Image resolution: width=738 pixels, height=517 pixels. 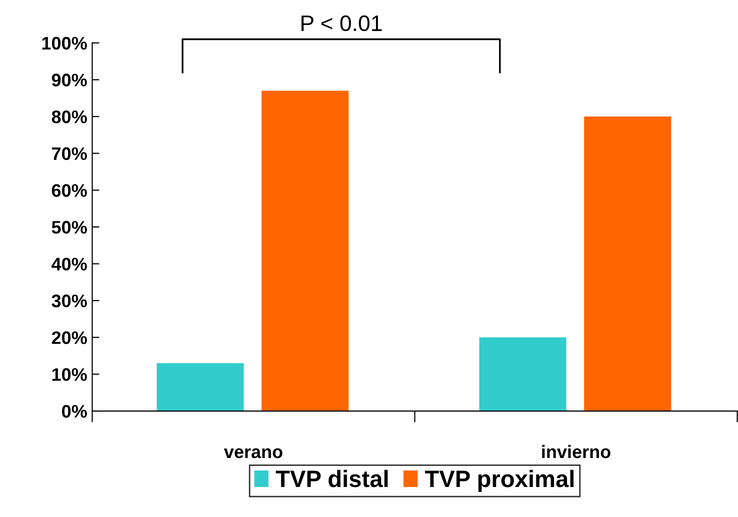 What do you see at coordinates (342, 23) in the screenshot?
I see `text: P < 0.01` at bounding box center [342, 23].